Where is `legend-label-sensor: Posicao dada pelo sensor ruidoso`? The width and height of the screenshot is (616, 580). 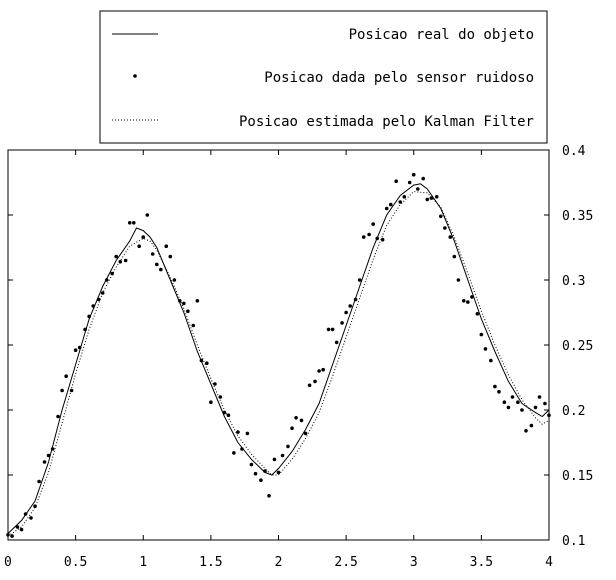 legend-label-sensor: Posicao dada pelo sensor ruidoso is located at coordinates (399, 78).